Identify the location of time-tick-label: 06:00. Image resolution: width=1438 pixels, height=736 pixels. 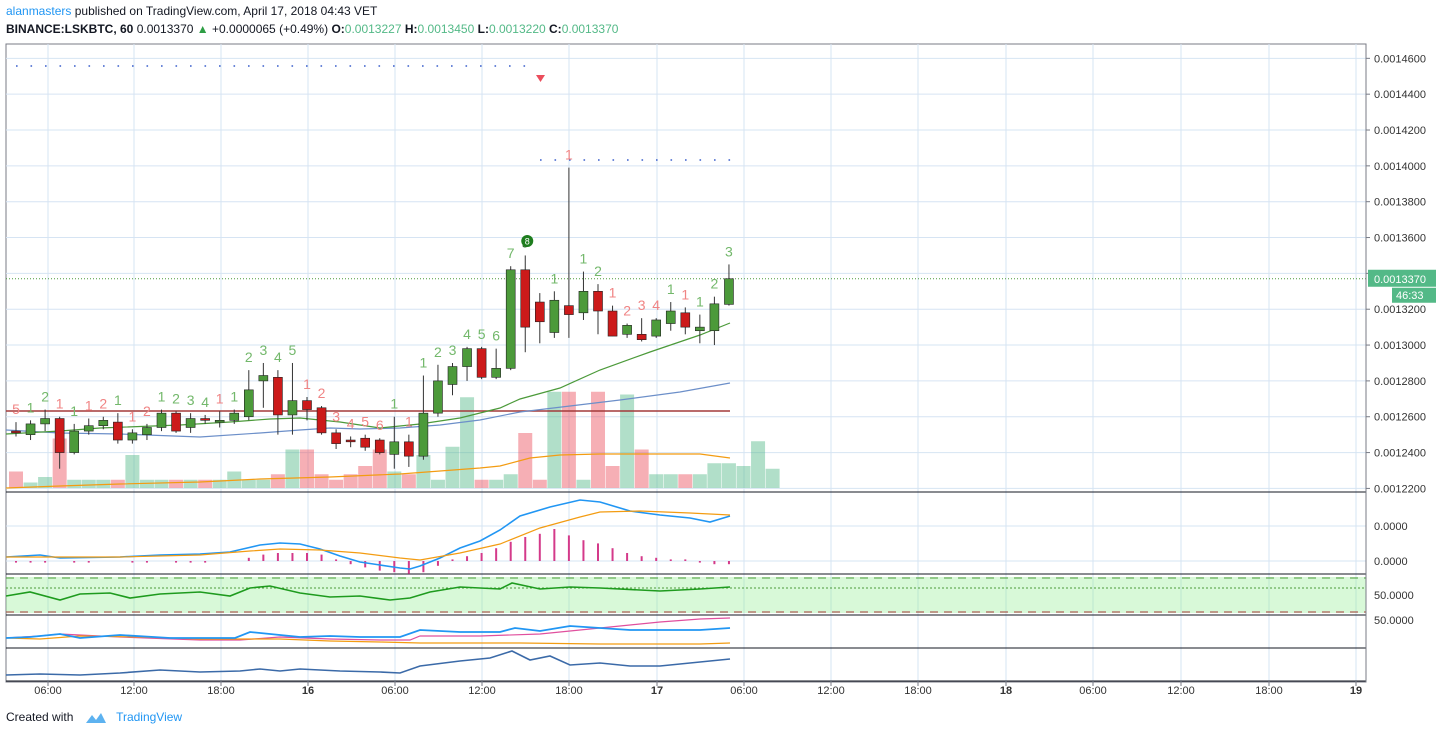
(395, 691).